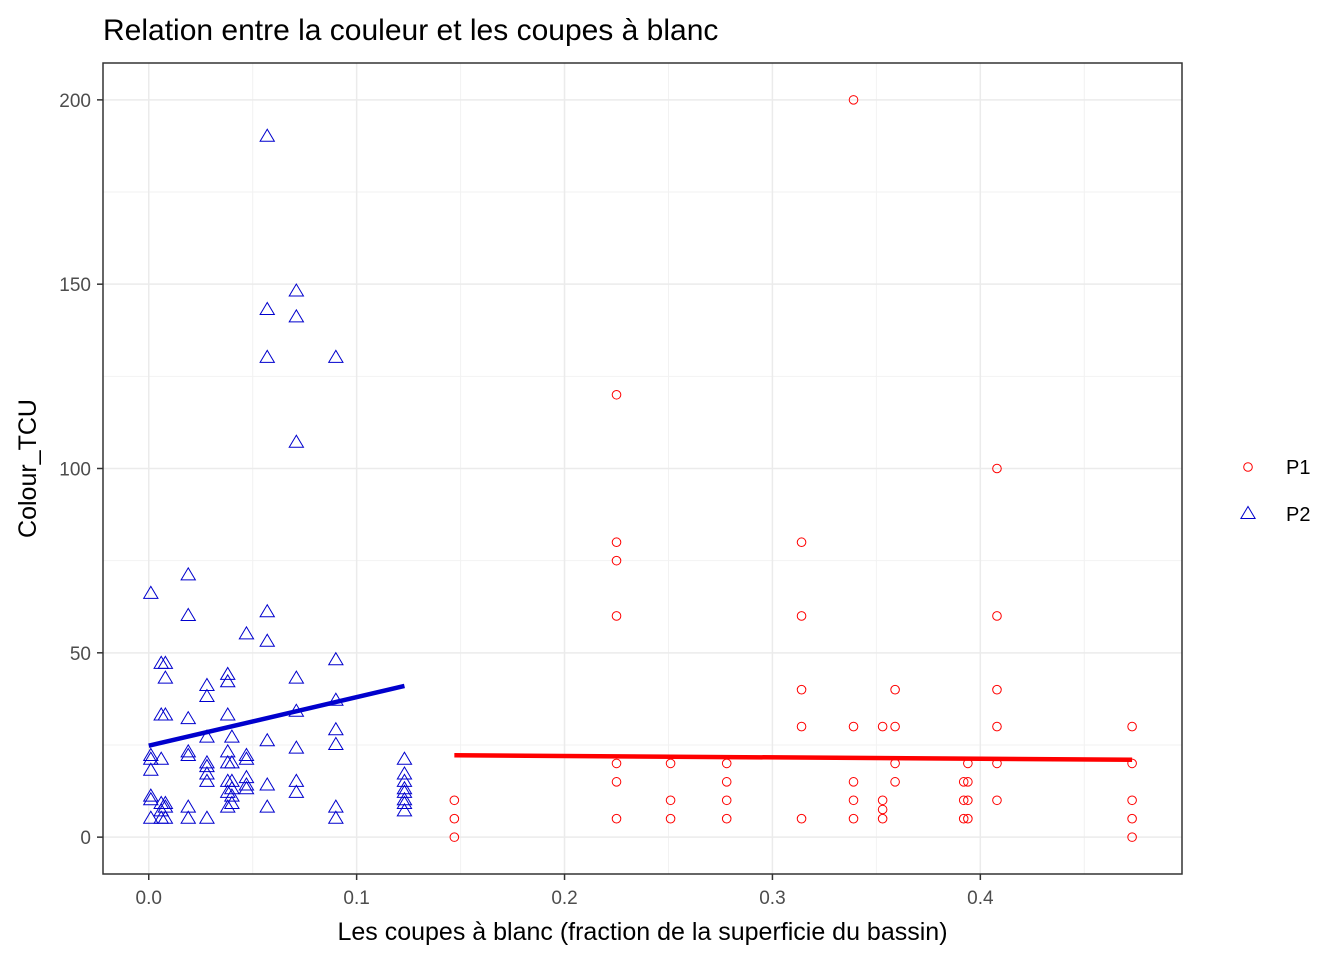 The width and height of the screenshot is (1344, 960). What do you see at coordinates (80, 654) in the screenshot?
I see `y-tick-label: 50` at bounding box center [80, 654].